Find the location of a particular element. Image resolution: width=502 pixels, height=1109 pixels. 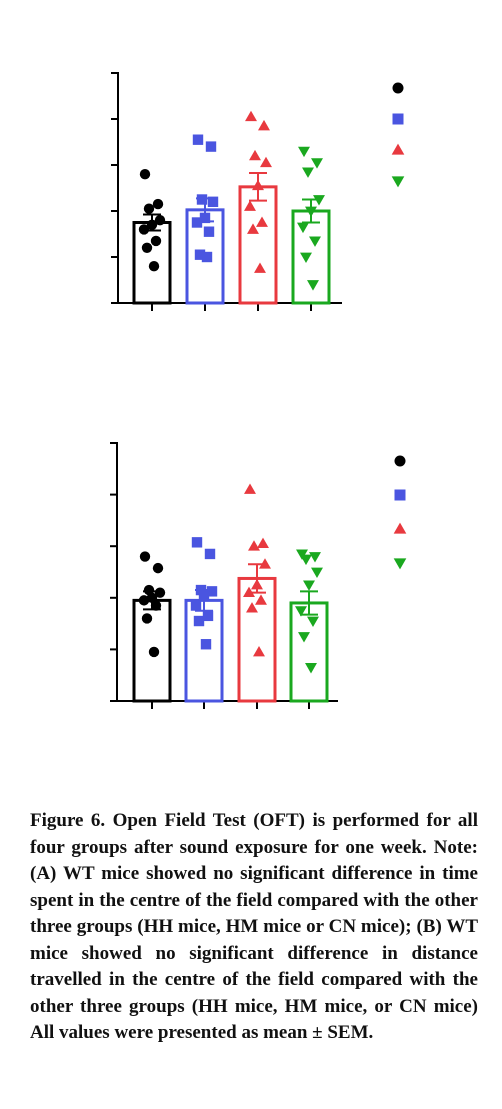

chart-panel-a is located at coordinates (258, 191).